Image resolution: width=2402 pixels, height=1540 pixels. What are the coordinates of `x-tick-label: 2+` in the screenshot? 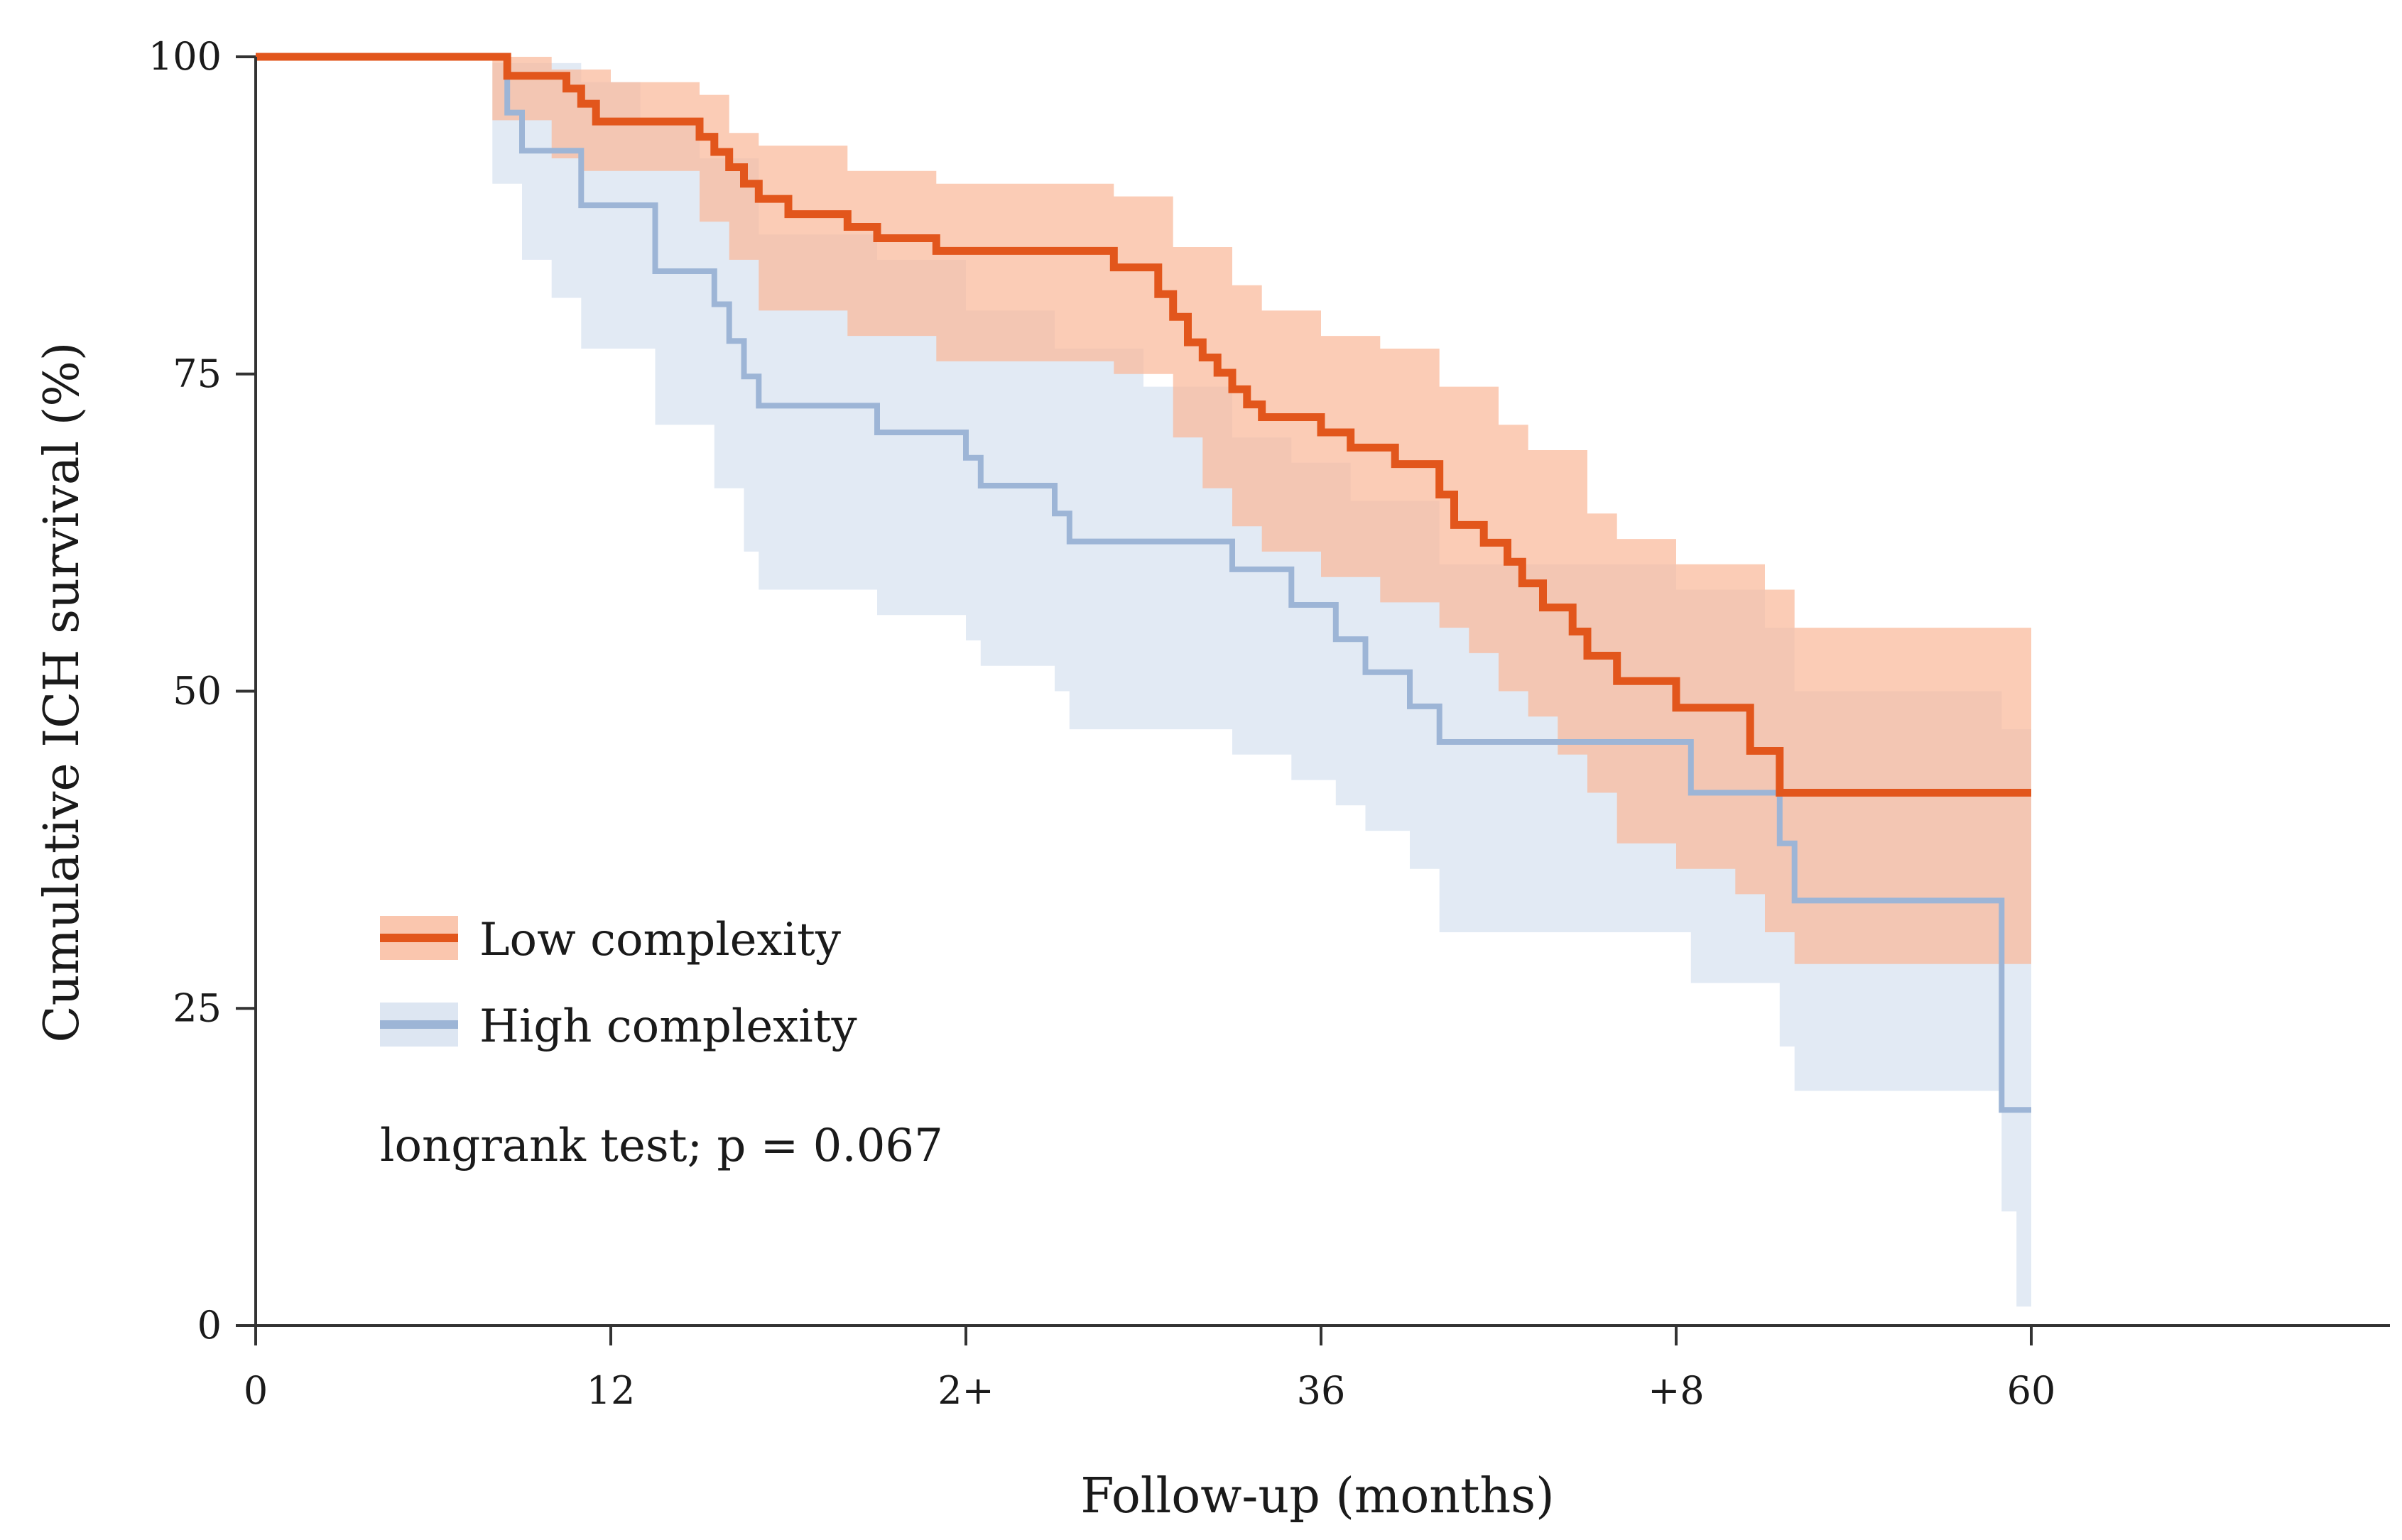 It's located at (966, 1390).